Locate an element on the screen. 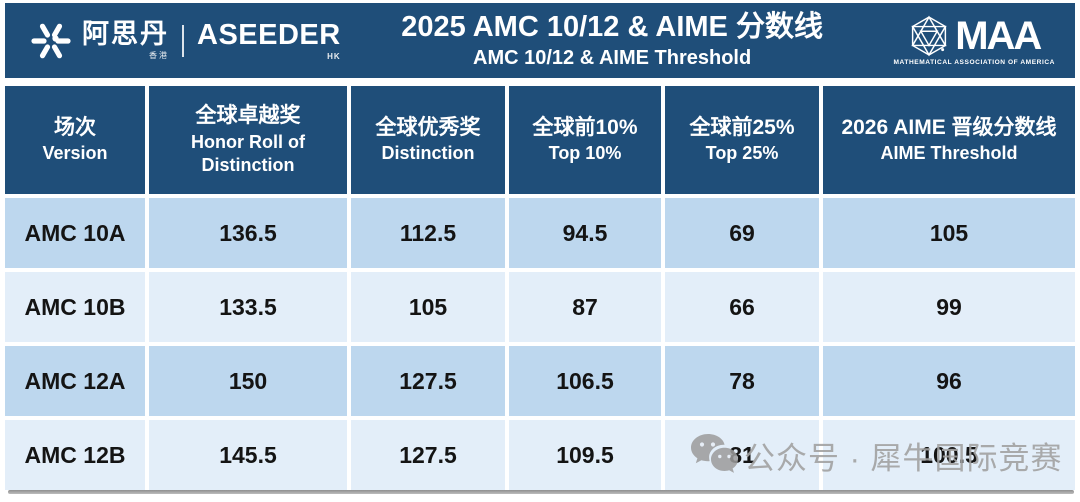 The height and width of the screenshot is (502, 1080). col-header-version-en: Version is located at coordinates (75, 153).